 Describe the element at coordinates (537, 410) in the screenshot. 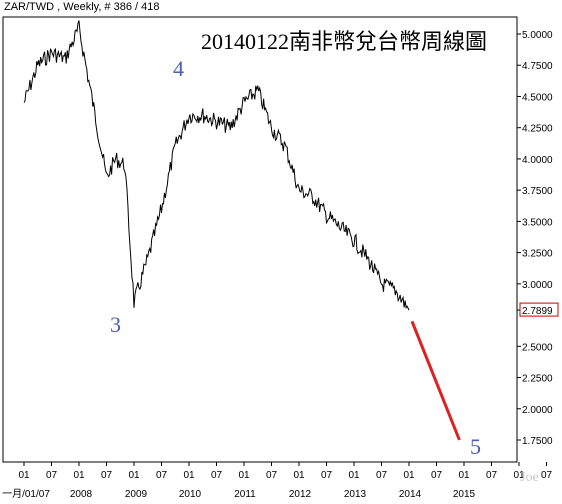

I see `y-tick-label: 2.0000` at that location.